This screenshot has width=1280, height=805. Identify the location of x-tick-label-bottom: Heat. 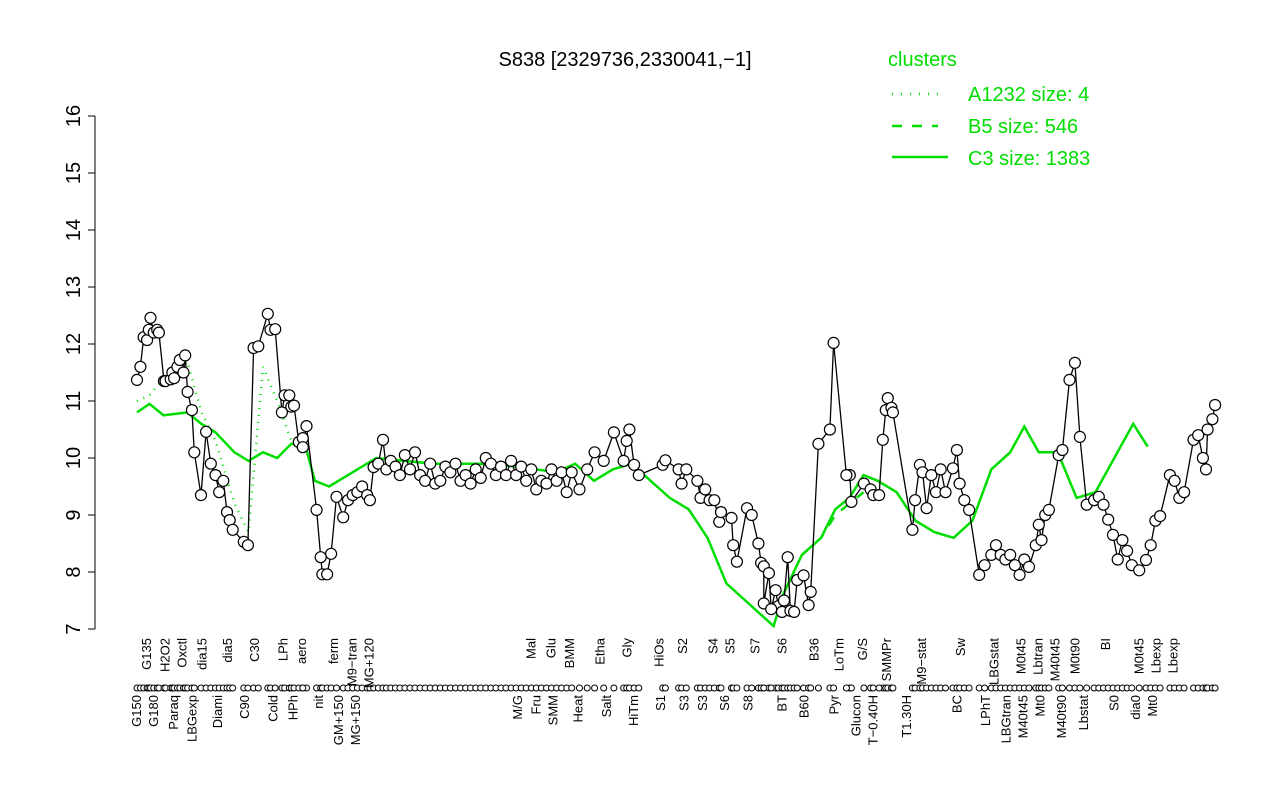
(578, 709).